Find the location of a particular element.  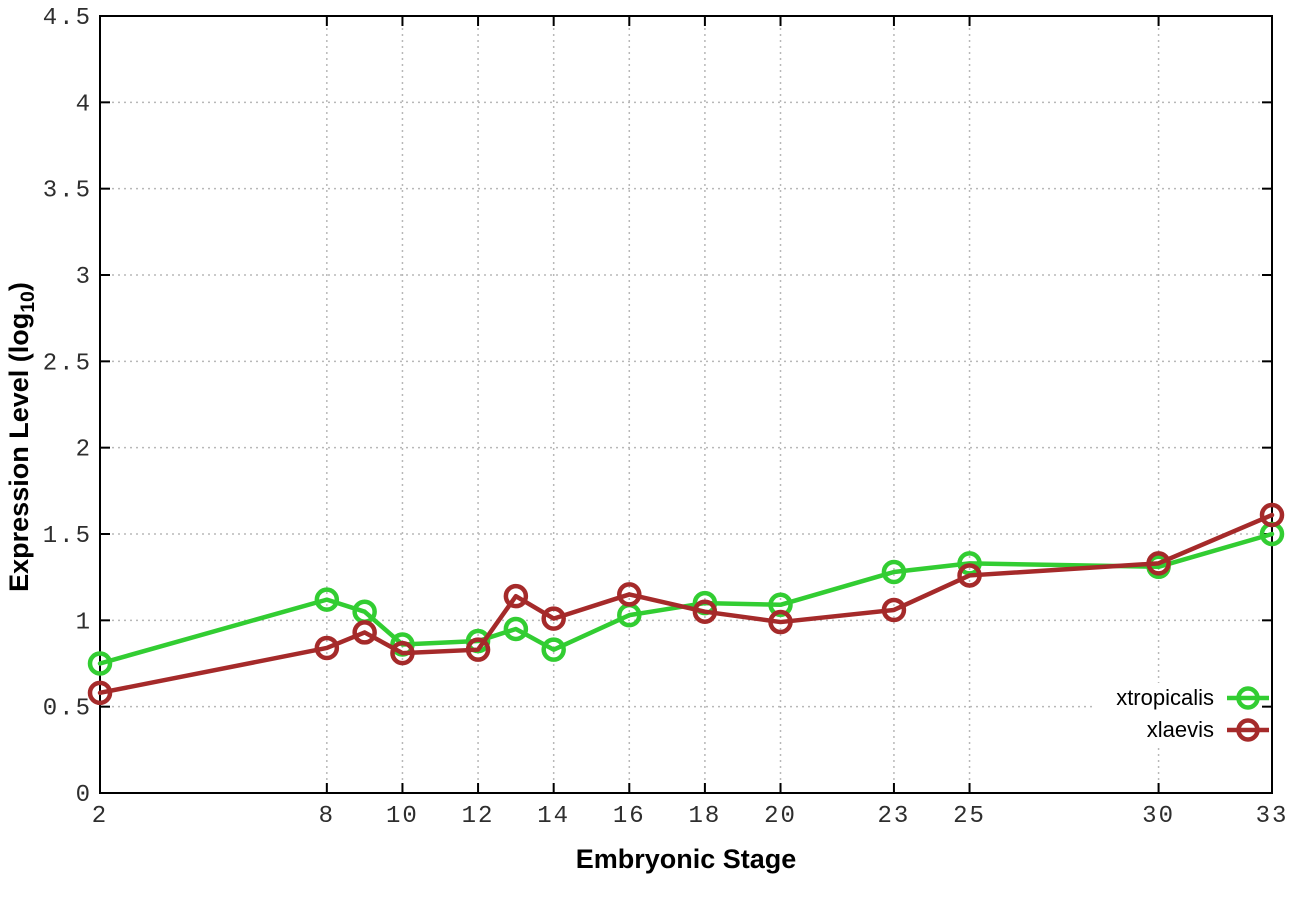

y-axis-title-subscript: 10 is located at coordinates (28, 302).